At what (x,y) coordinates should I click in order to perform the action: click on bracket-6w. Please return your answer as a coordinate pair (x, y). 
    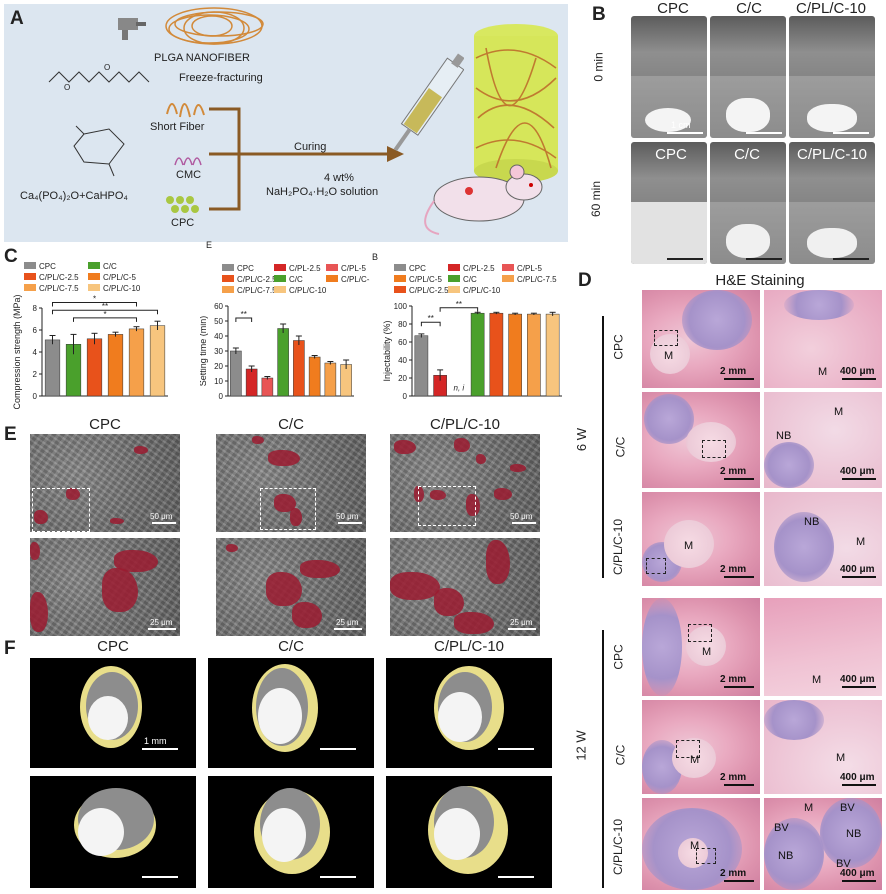
    Looking at the image, I should click on (603, 447).